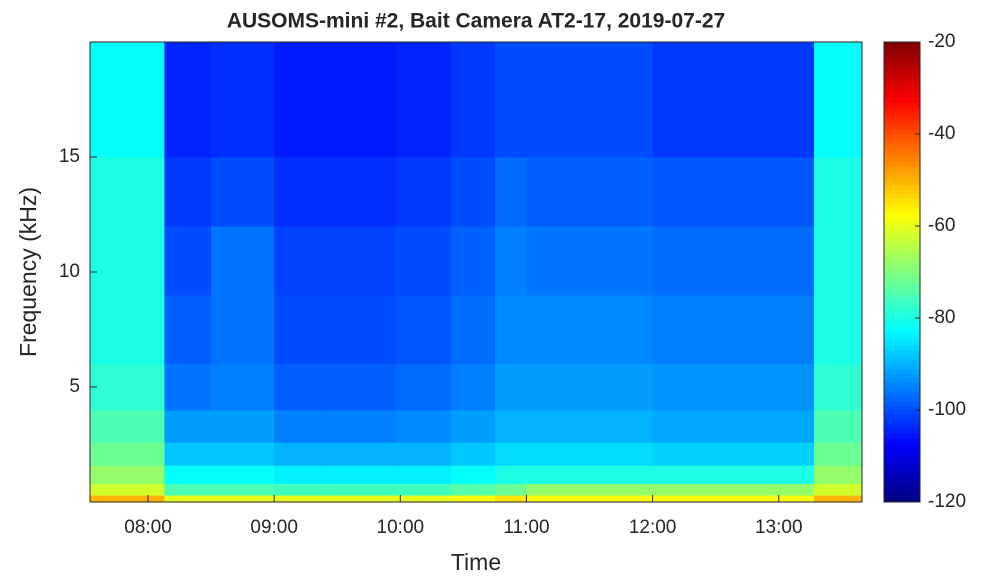 The height and width of the screenshot is (584, 984). What do you see at coordinates (74, 386) in the screenshot?
I see `y-tick-label: 5` at bounding box center [74, 386].